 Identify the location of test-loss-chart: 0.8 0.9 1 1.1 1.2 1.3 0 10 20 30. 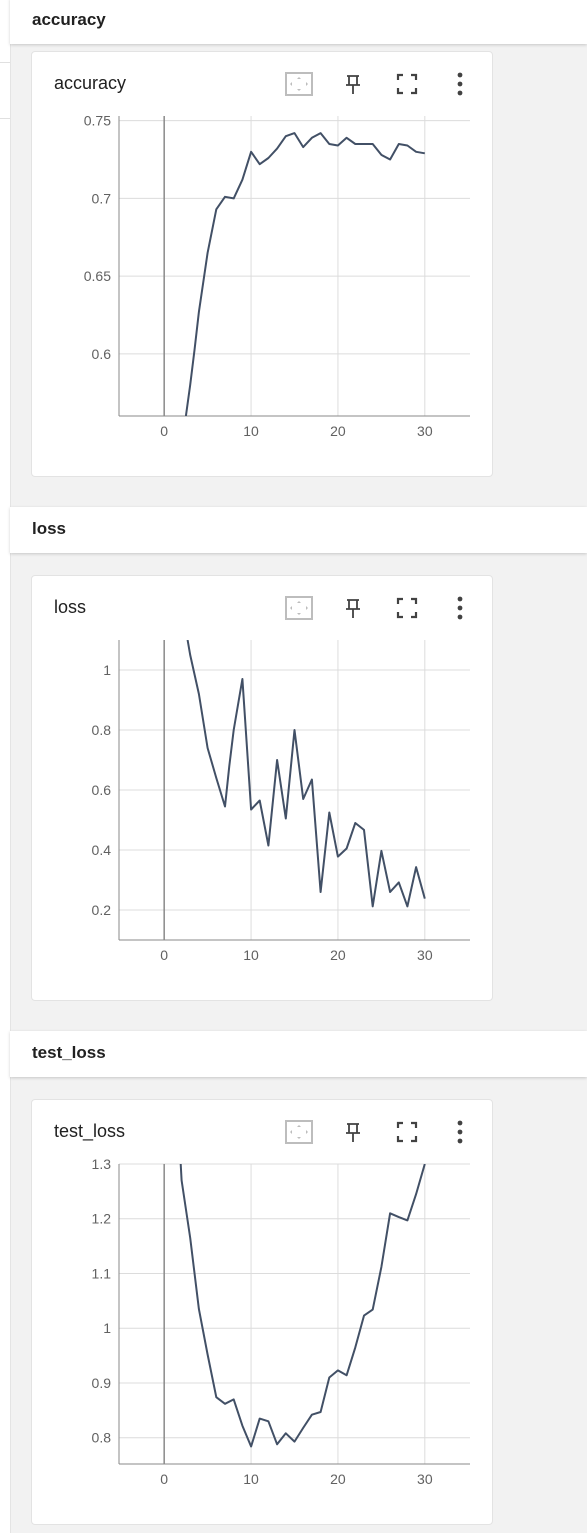
(281, 1321).